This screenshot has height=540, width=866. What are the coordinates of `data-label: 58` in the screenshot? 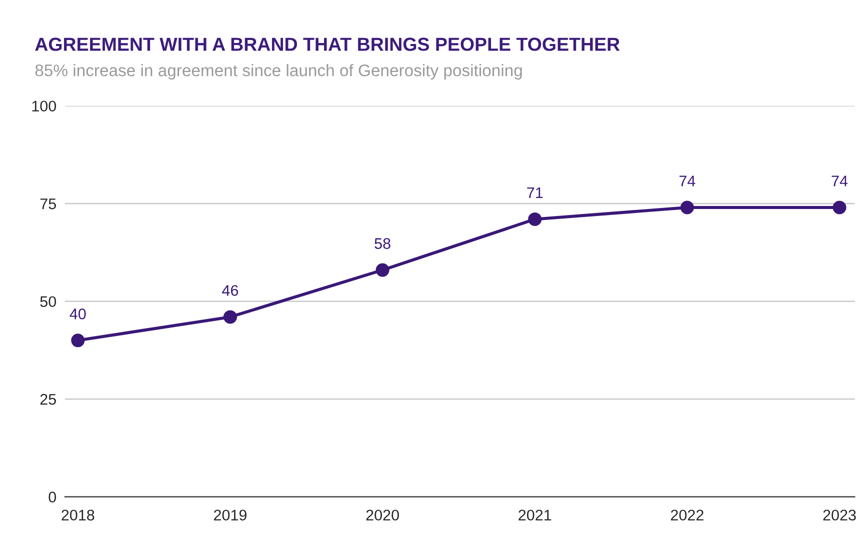 It's located at (382, 243).